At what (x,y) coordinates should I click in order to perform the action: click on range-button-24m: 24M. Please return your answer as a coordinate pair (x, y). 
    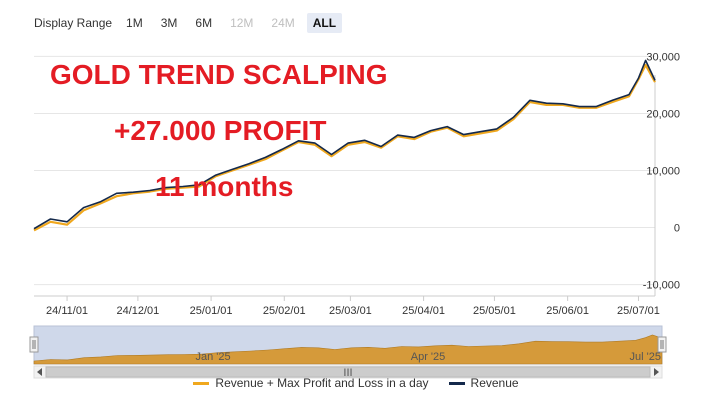
    Looking at the image, I should click on (283, 23).